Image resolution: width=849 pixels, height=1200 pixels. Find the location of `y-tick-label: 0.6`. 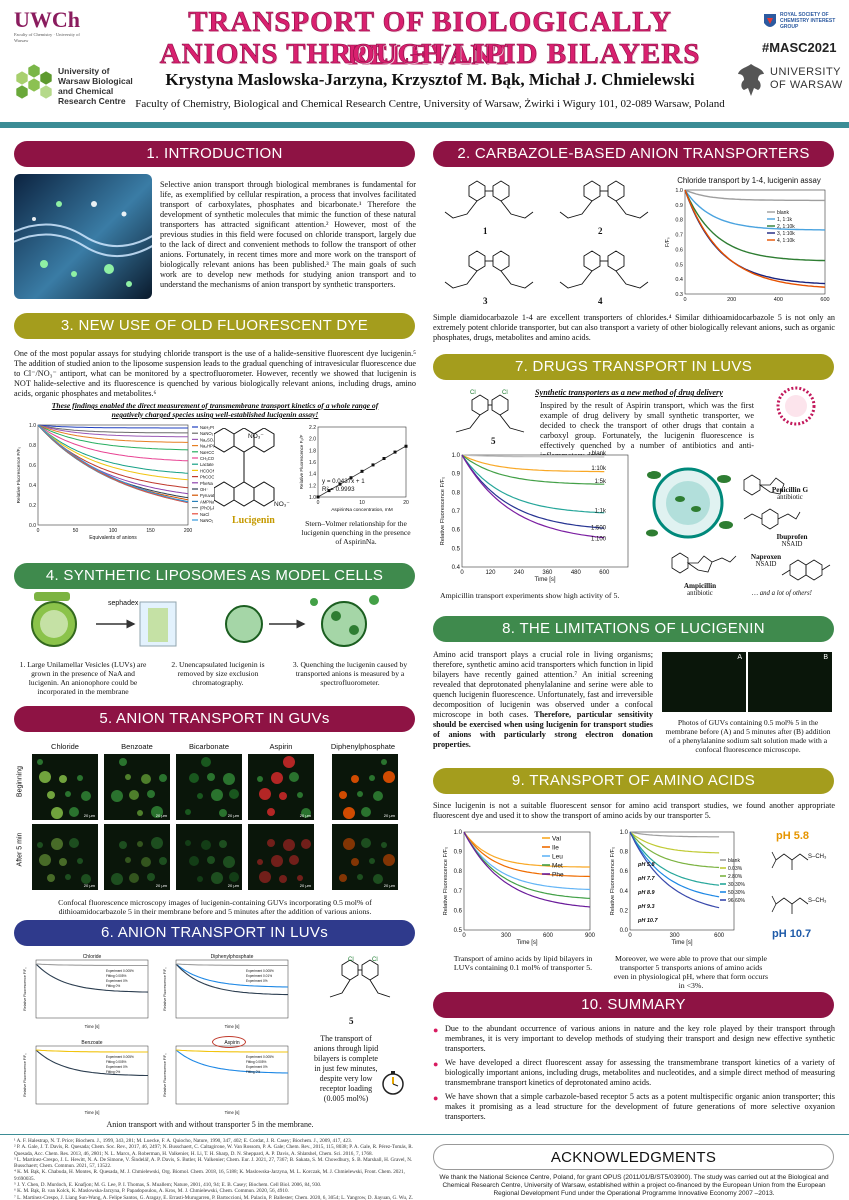

y-tick-label: 0.6 is located at coordinates (32, 466).